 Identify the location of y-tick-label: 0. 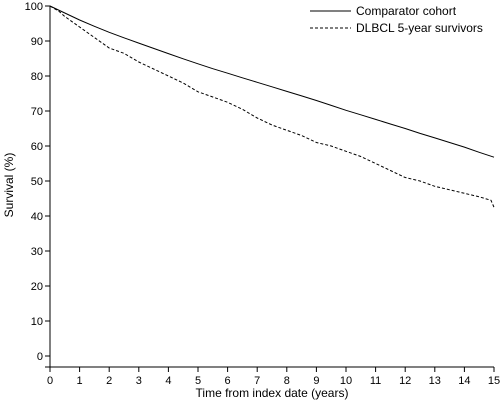
(40, 357).